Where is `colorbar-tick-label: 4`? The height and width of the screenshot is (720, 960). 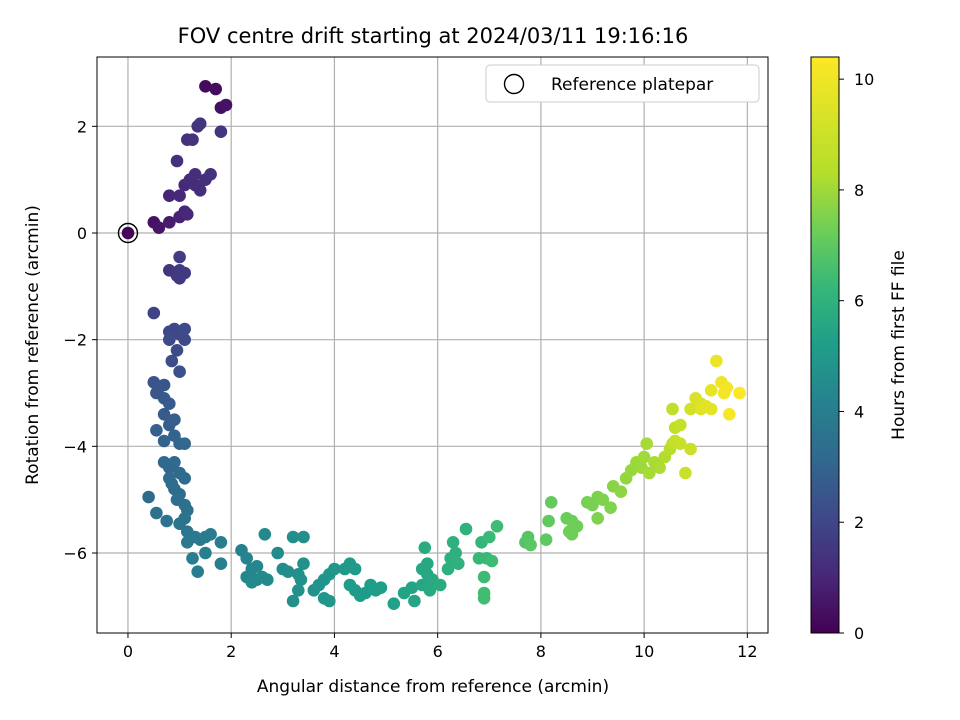
colorbar-tick-label: 4 is located at coordinates (859, 411).